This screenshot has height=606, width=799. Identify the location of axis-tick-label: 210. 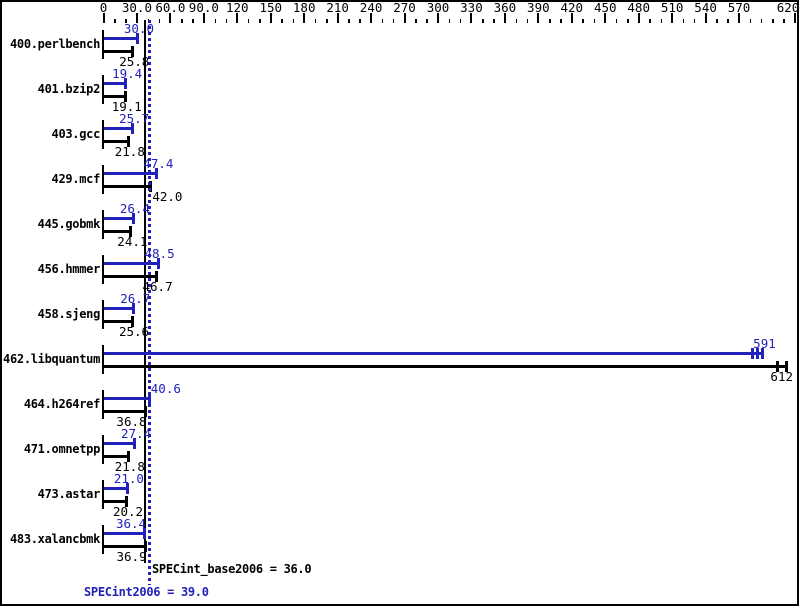
(337, 7).